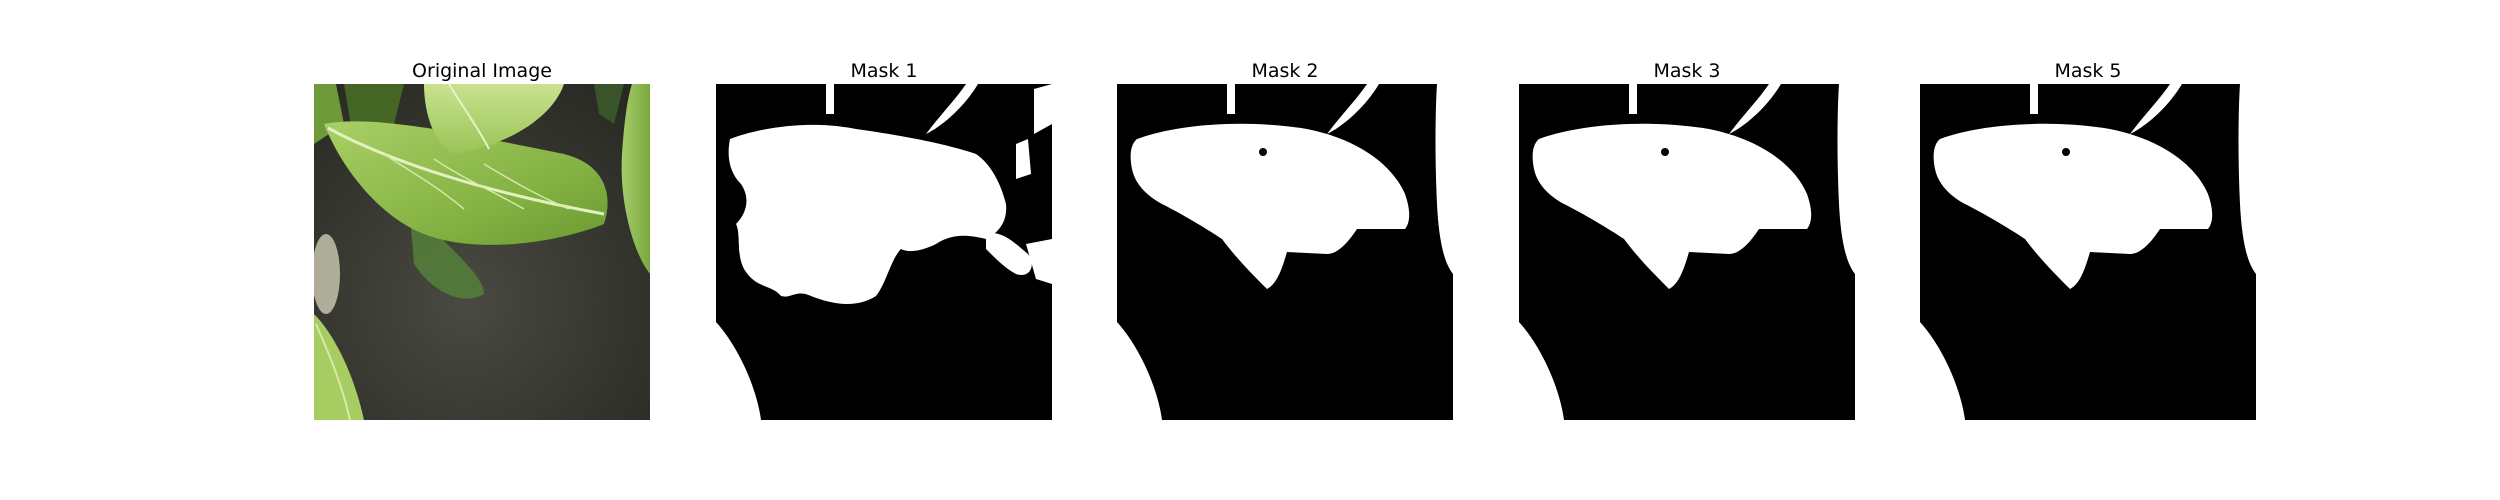  What do you see at coordinates (1285, 71) in the screenshot?
I see `panel-title: Mask 2` at bounding box center [1285, 71].